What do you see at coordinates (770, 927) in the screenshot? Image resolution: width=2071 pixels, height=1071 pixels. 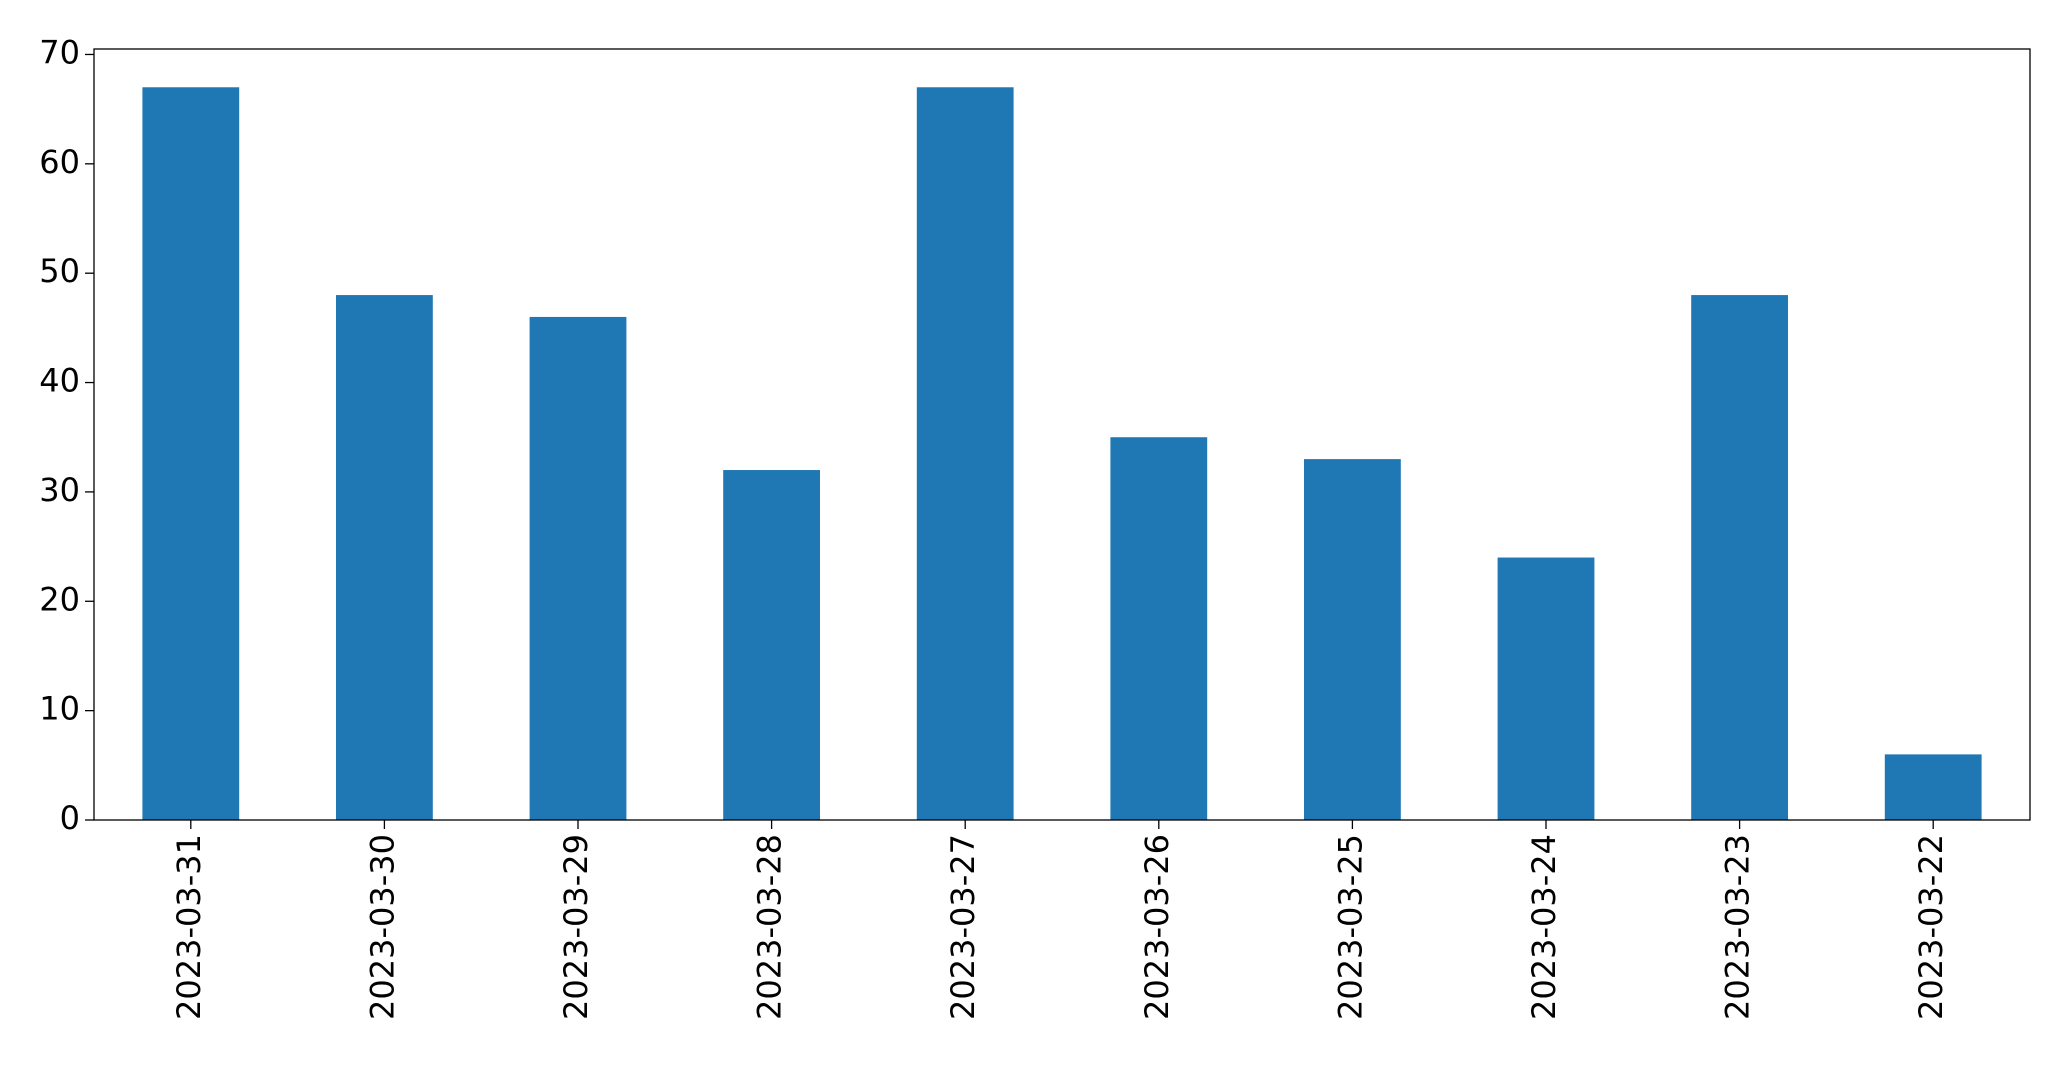 I see `x-tick-label: 2023-03-28` at bounding box center [770, 927].